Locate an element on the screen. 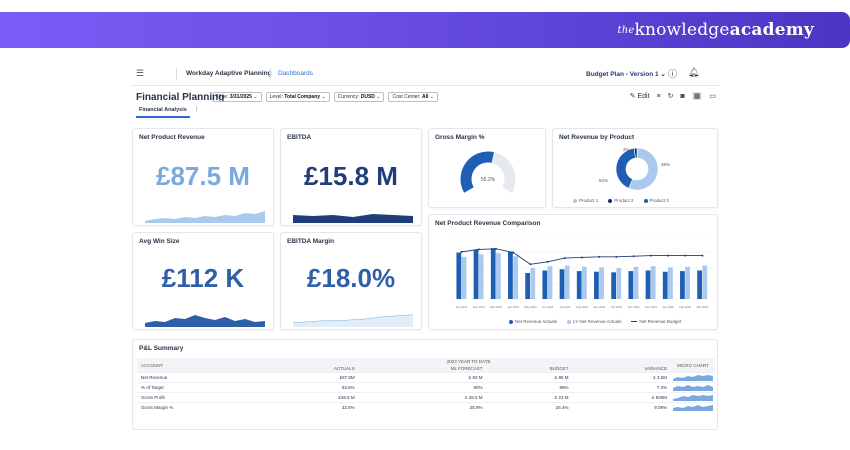  tab-financial-analysis: Financial Analysis is located at coordinates (163, 112).